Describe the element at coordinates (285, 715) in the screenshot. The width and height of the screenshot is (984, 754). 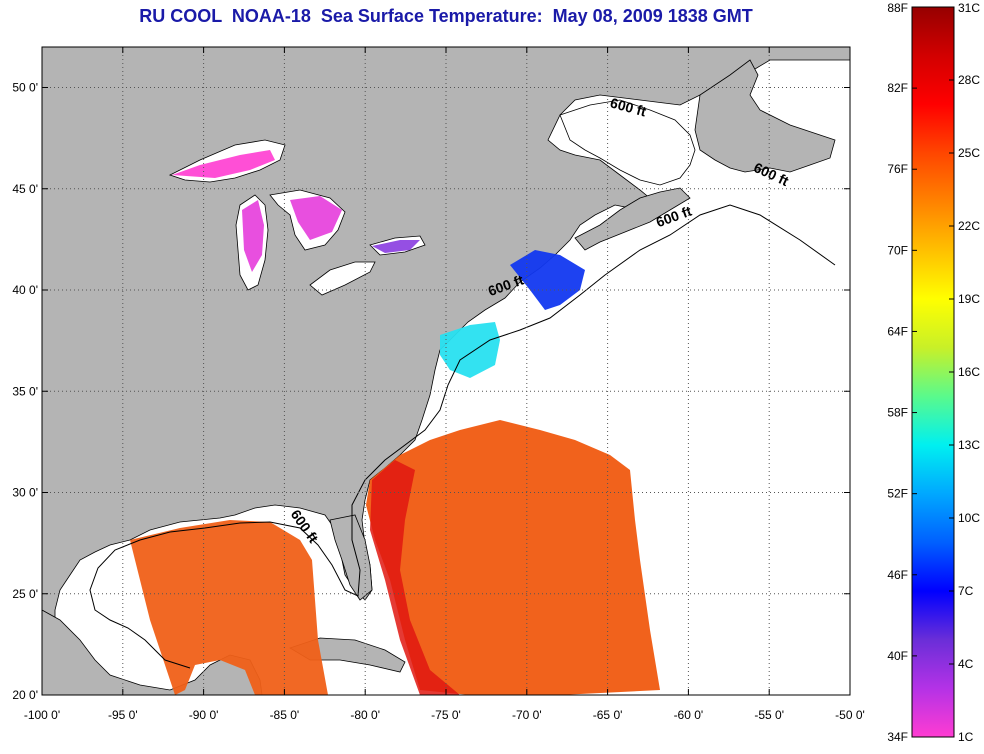
I see `lon-tick-label: -85 0'` at that location.